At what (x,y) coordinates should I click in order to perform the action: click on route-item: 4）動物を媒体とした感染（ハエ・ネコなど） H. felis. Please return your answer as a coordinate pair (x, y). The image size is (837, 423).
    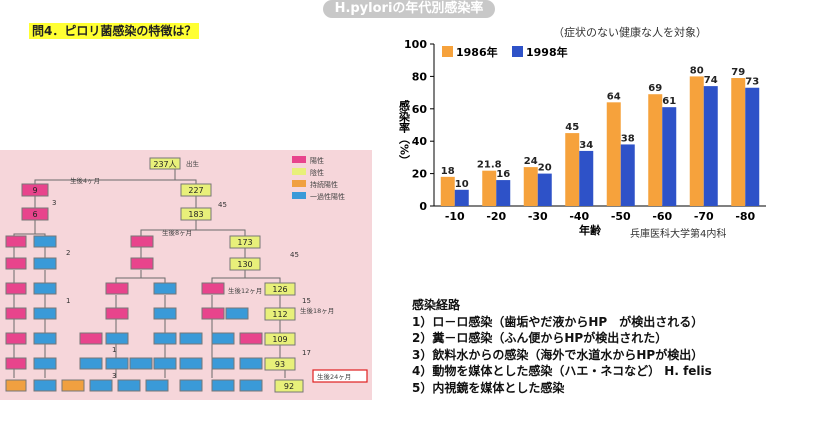
    Looking at the image, I should click on (562, 371).